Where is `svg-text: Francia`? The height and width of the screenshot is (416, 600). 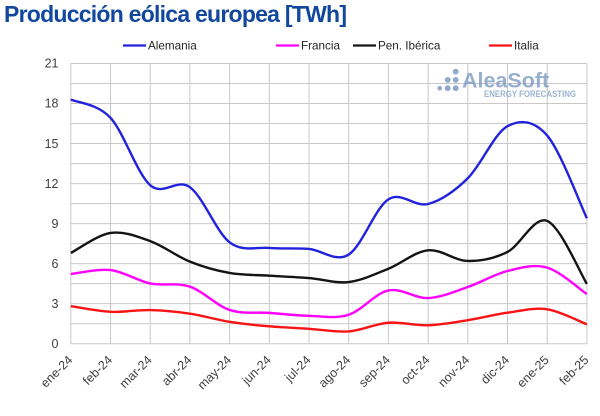 svg-text: Francia is located at coordinates (320, 46).